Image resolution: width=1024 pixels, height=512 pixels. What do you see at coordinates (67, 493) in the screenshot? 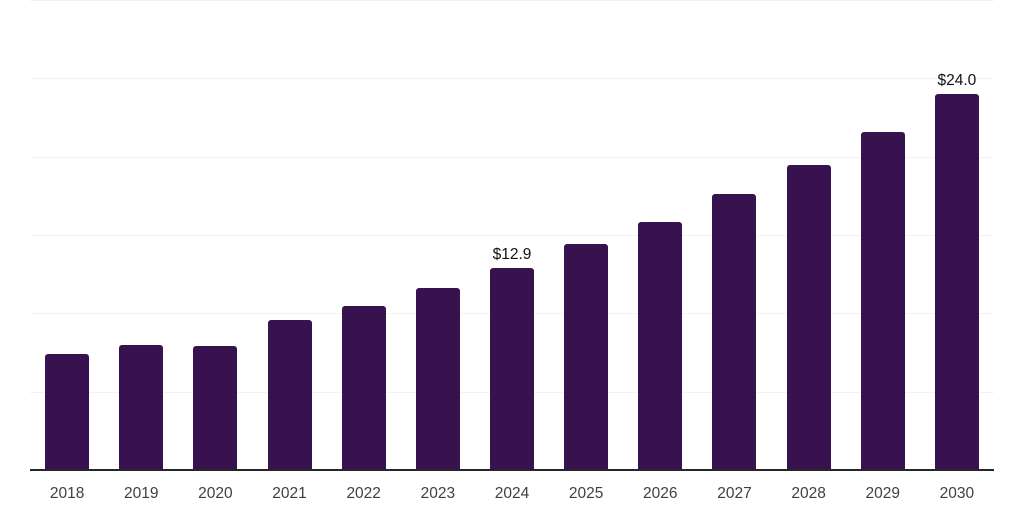
I see `x-tick-label-2018: 2018` at bounding box center [67, 493].